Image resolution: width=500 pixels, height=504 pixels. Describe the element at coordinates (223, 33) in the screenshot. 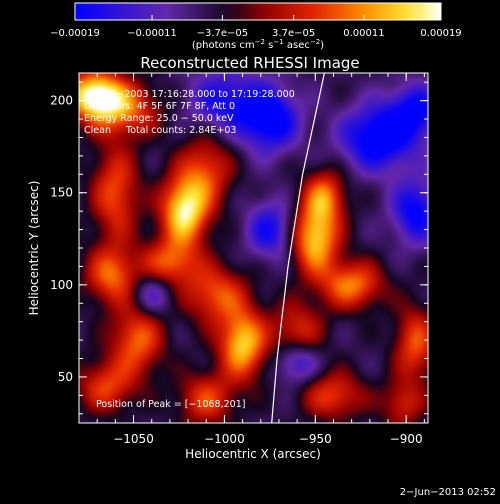

I see `colorbar-tick-label: −3.7e−05` at that location.